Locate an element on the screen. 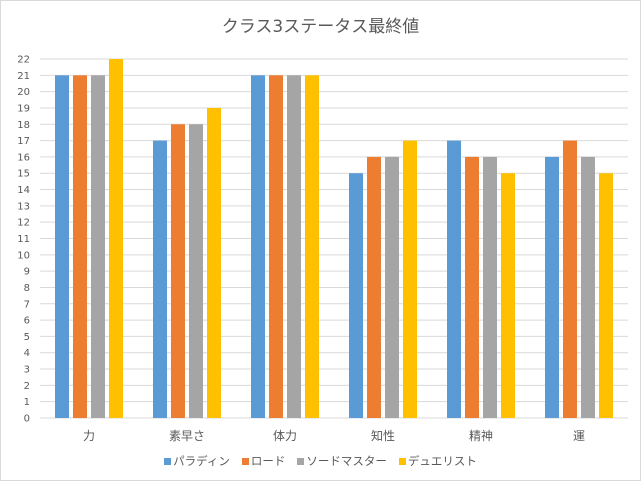 The image size is (641, 481). y-tick-label: 6 is located at coordinates (27, 321).